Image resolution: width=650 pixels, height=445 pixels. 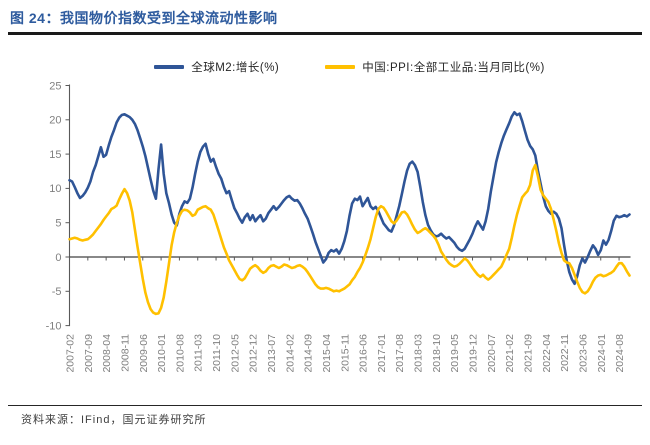 I want to click on x-tick-label: 2014-09, so click(x=309, y=353).